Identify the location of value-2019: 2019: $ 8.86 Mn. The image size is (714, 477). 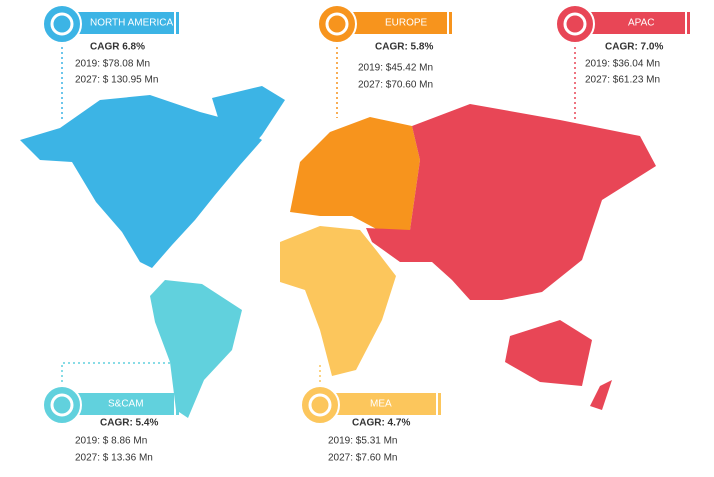
(111, 441).